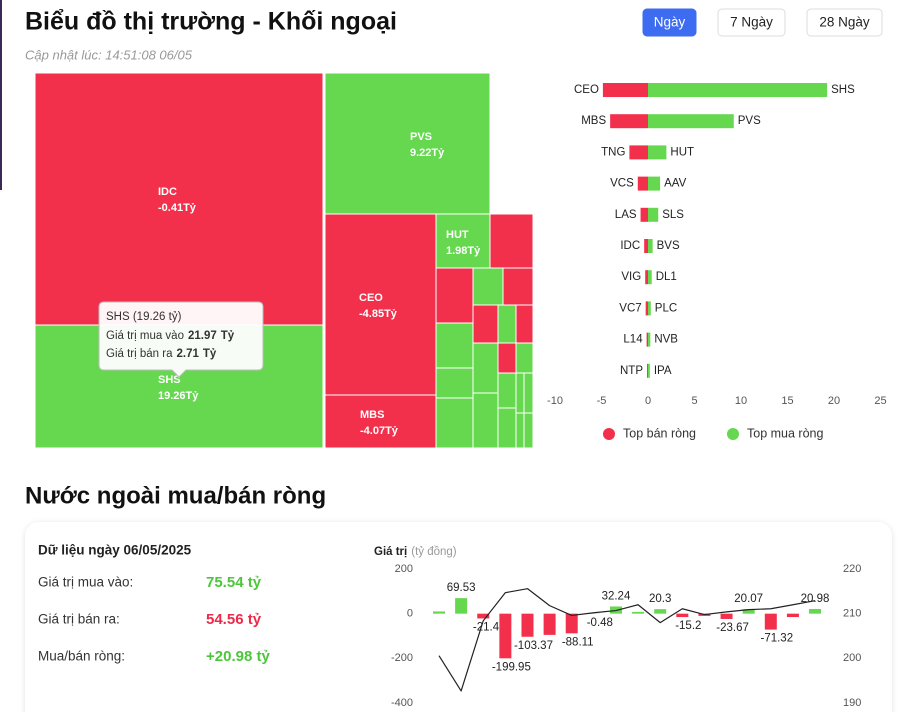 This screenshot has height=712, width=901. I want to click on tab-button: 7 Ngày, so click(751, 22).